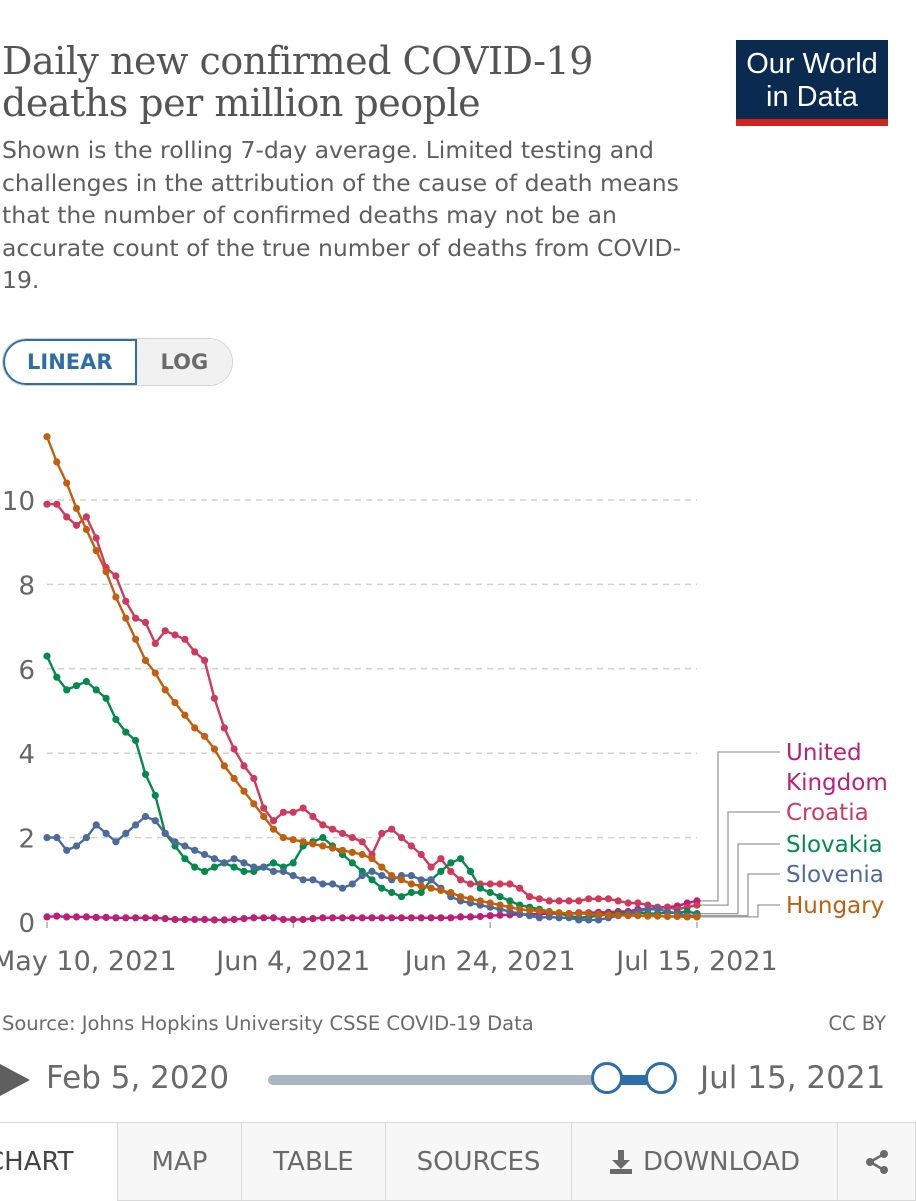  I want to click on play-icon, so click(15, 1080).